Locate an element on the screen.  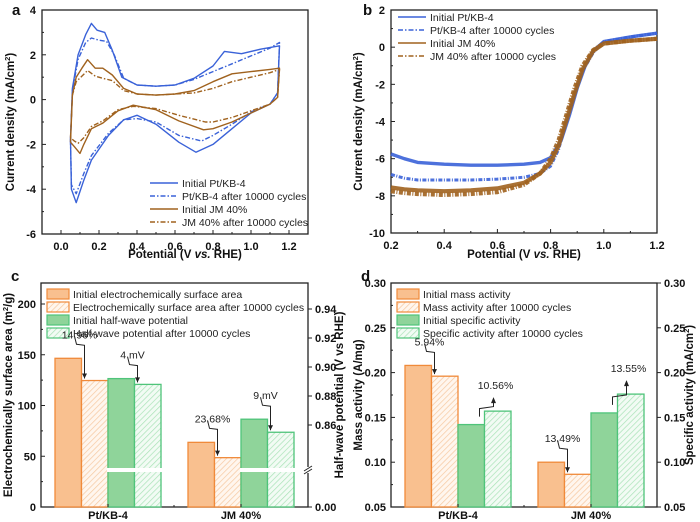
y-tick-label: 50 is located at coordinates (30, 457).